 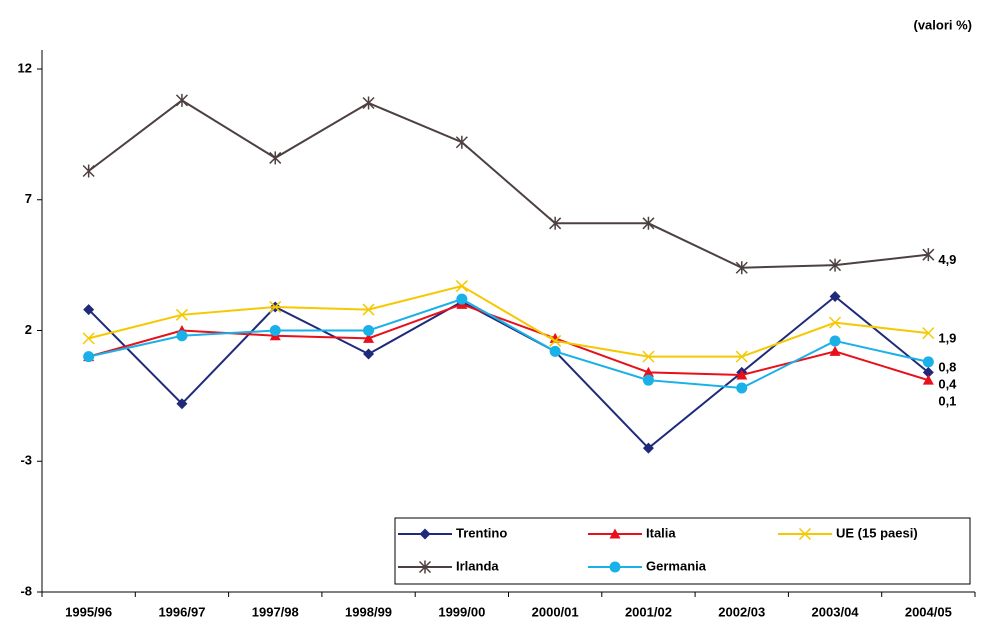 I want to click on data-label: 4,9, so click(x=947, y=259).